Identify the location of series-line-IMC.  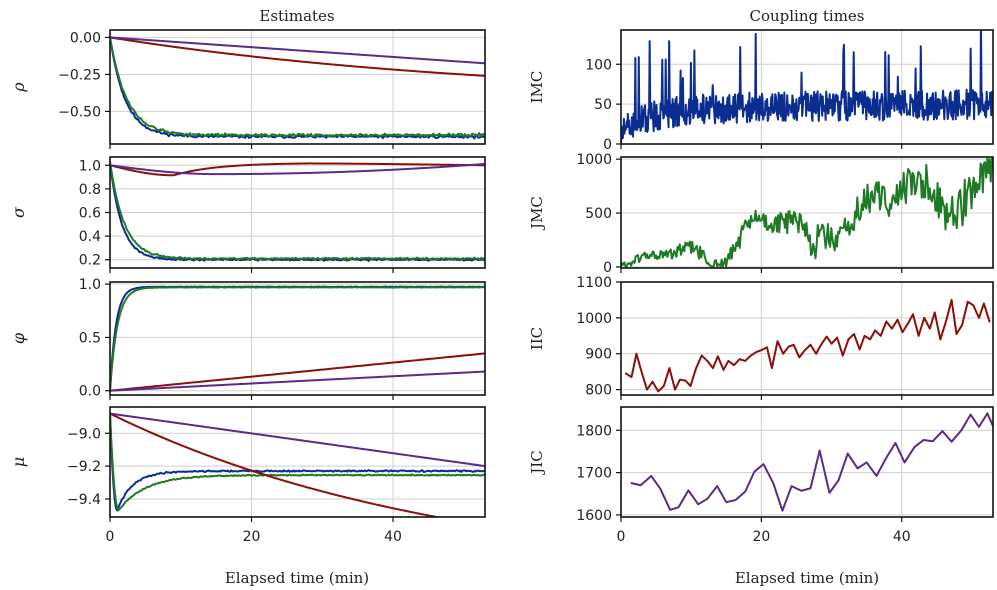
(807, 86).